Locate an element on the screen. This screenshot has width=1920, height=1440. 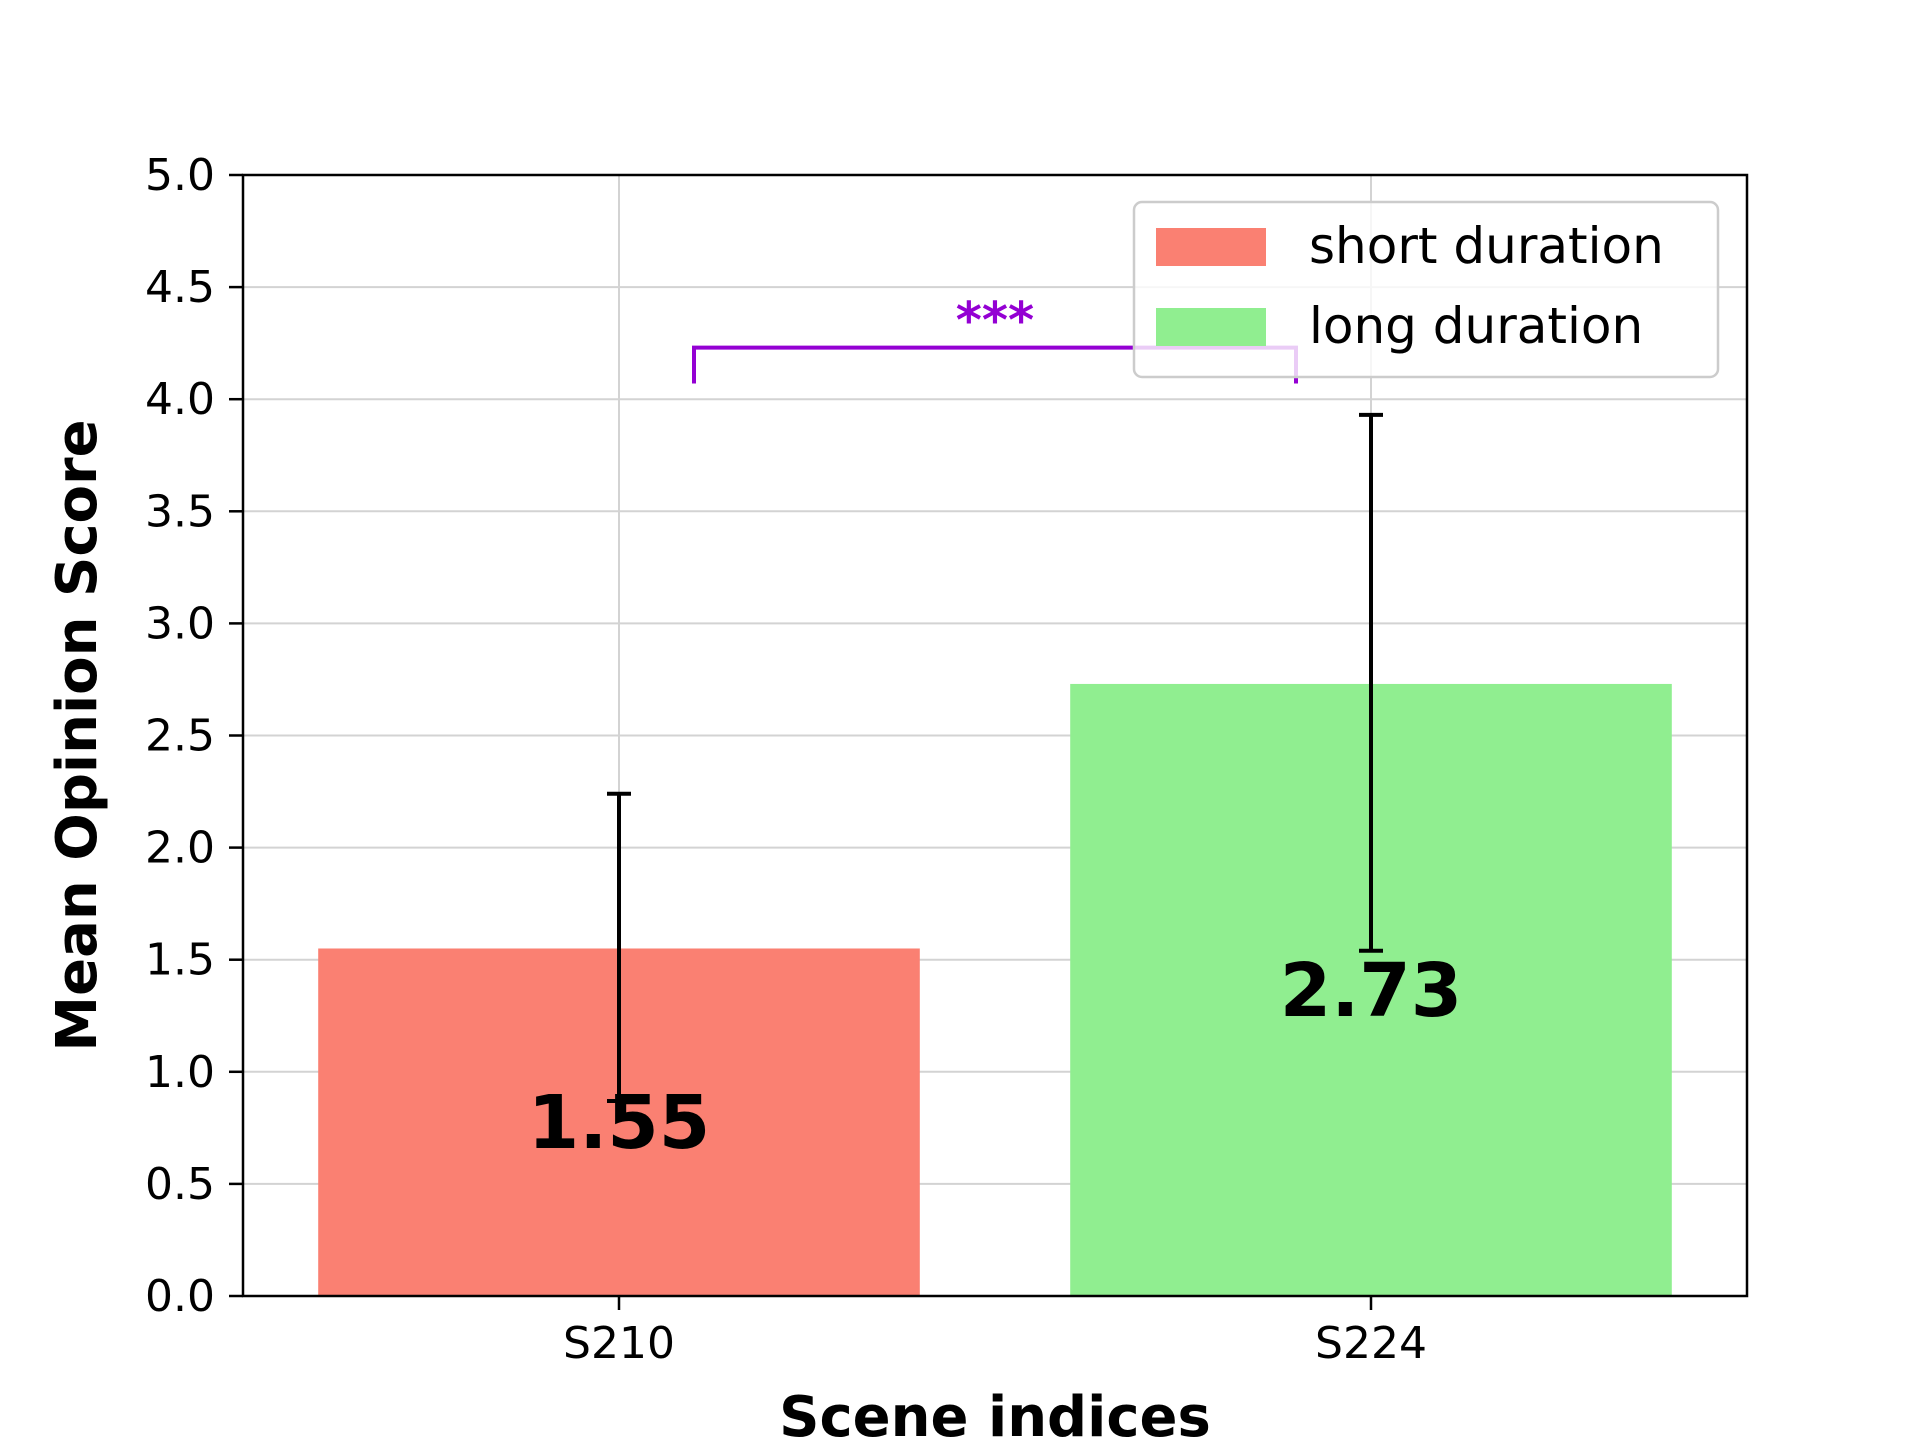
legend-label: long duration is located at coordinates (1476, 326).